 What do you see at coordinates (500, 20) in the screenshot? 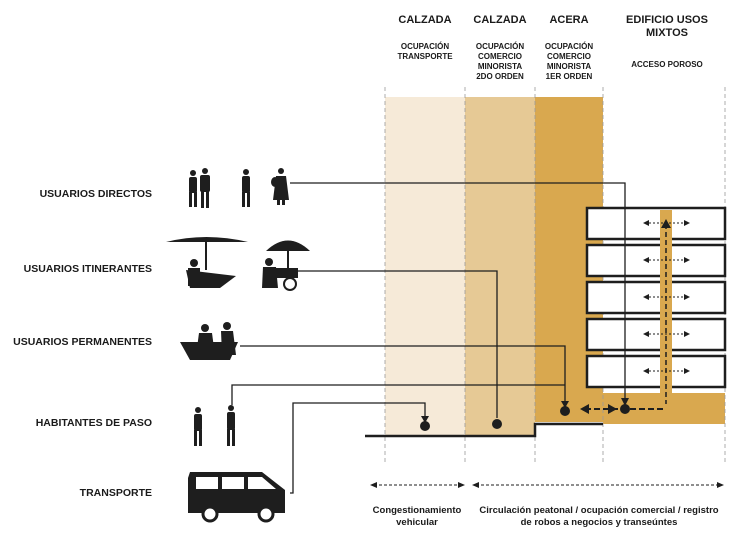
I see `column-2-title: CALZADA` at bounding box center [500, 20].